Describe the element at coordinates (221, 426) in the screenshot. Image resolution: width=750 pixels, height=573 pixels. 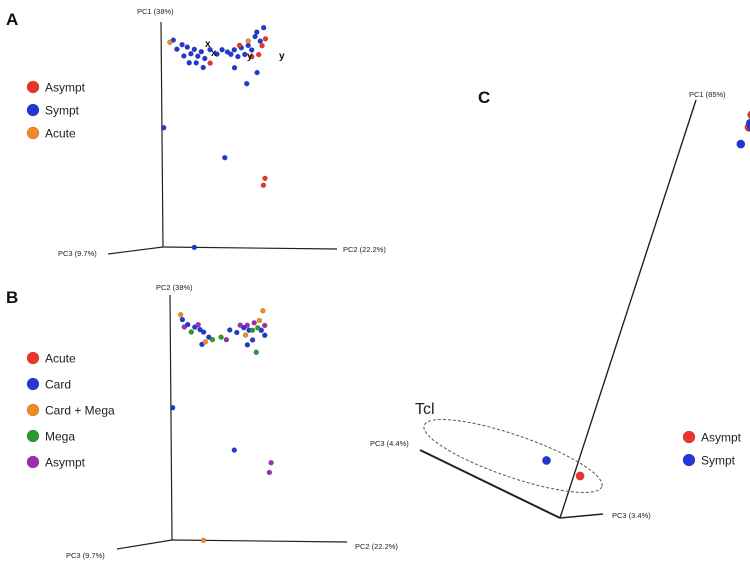
I see `panel-b-points` at that location.